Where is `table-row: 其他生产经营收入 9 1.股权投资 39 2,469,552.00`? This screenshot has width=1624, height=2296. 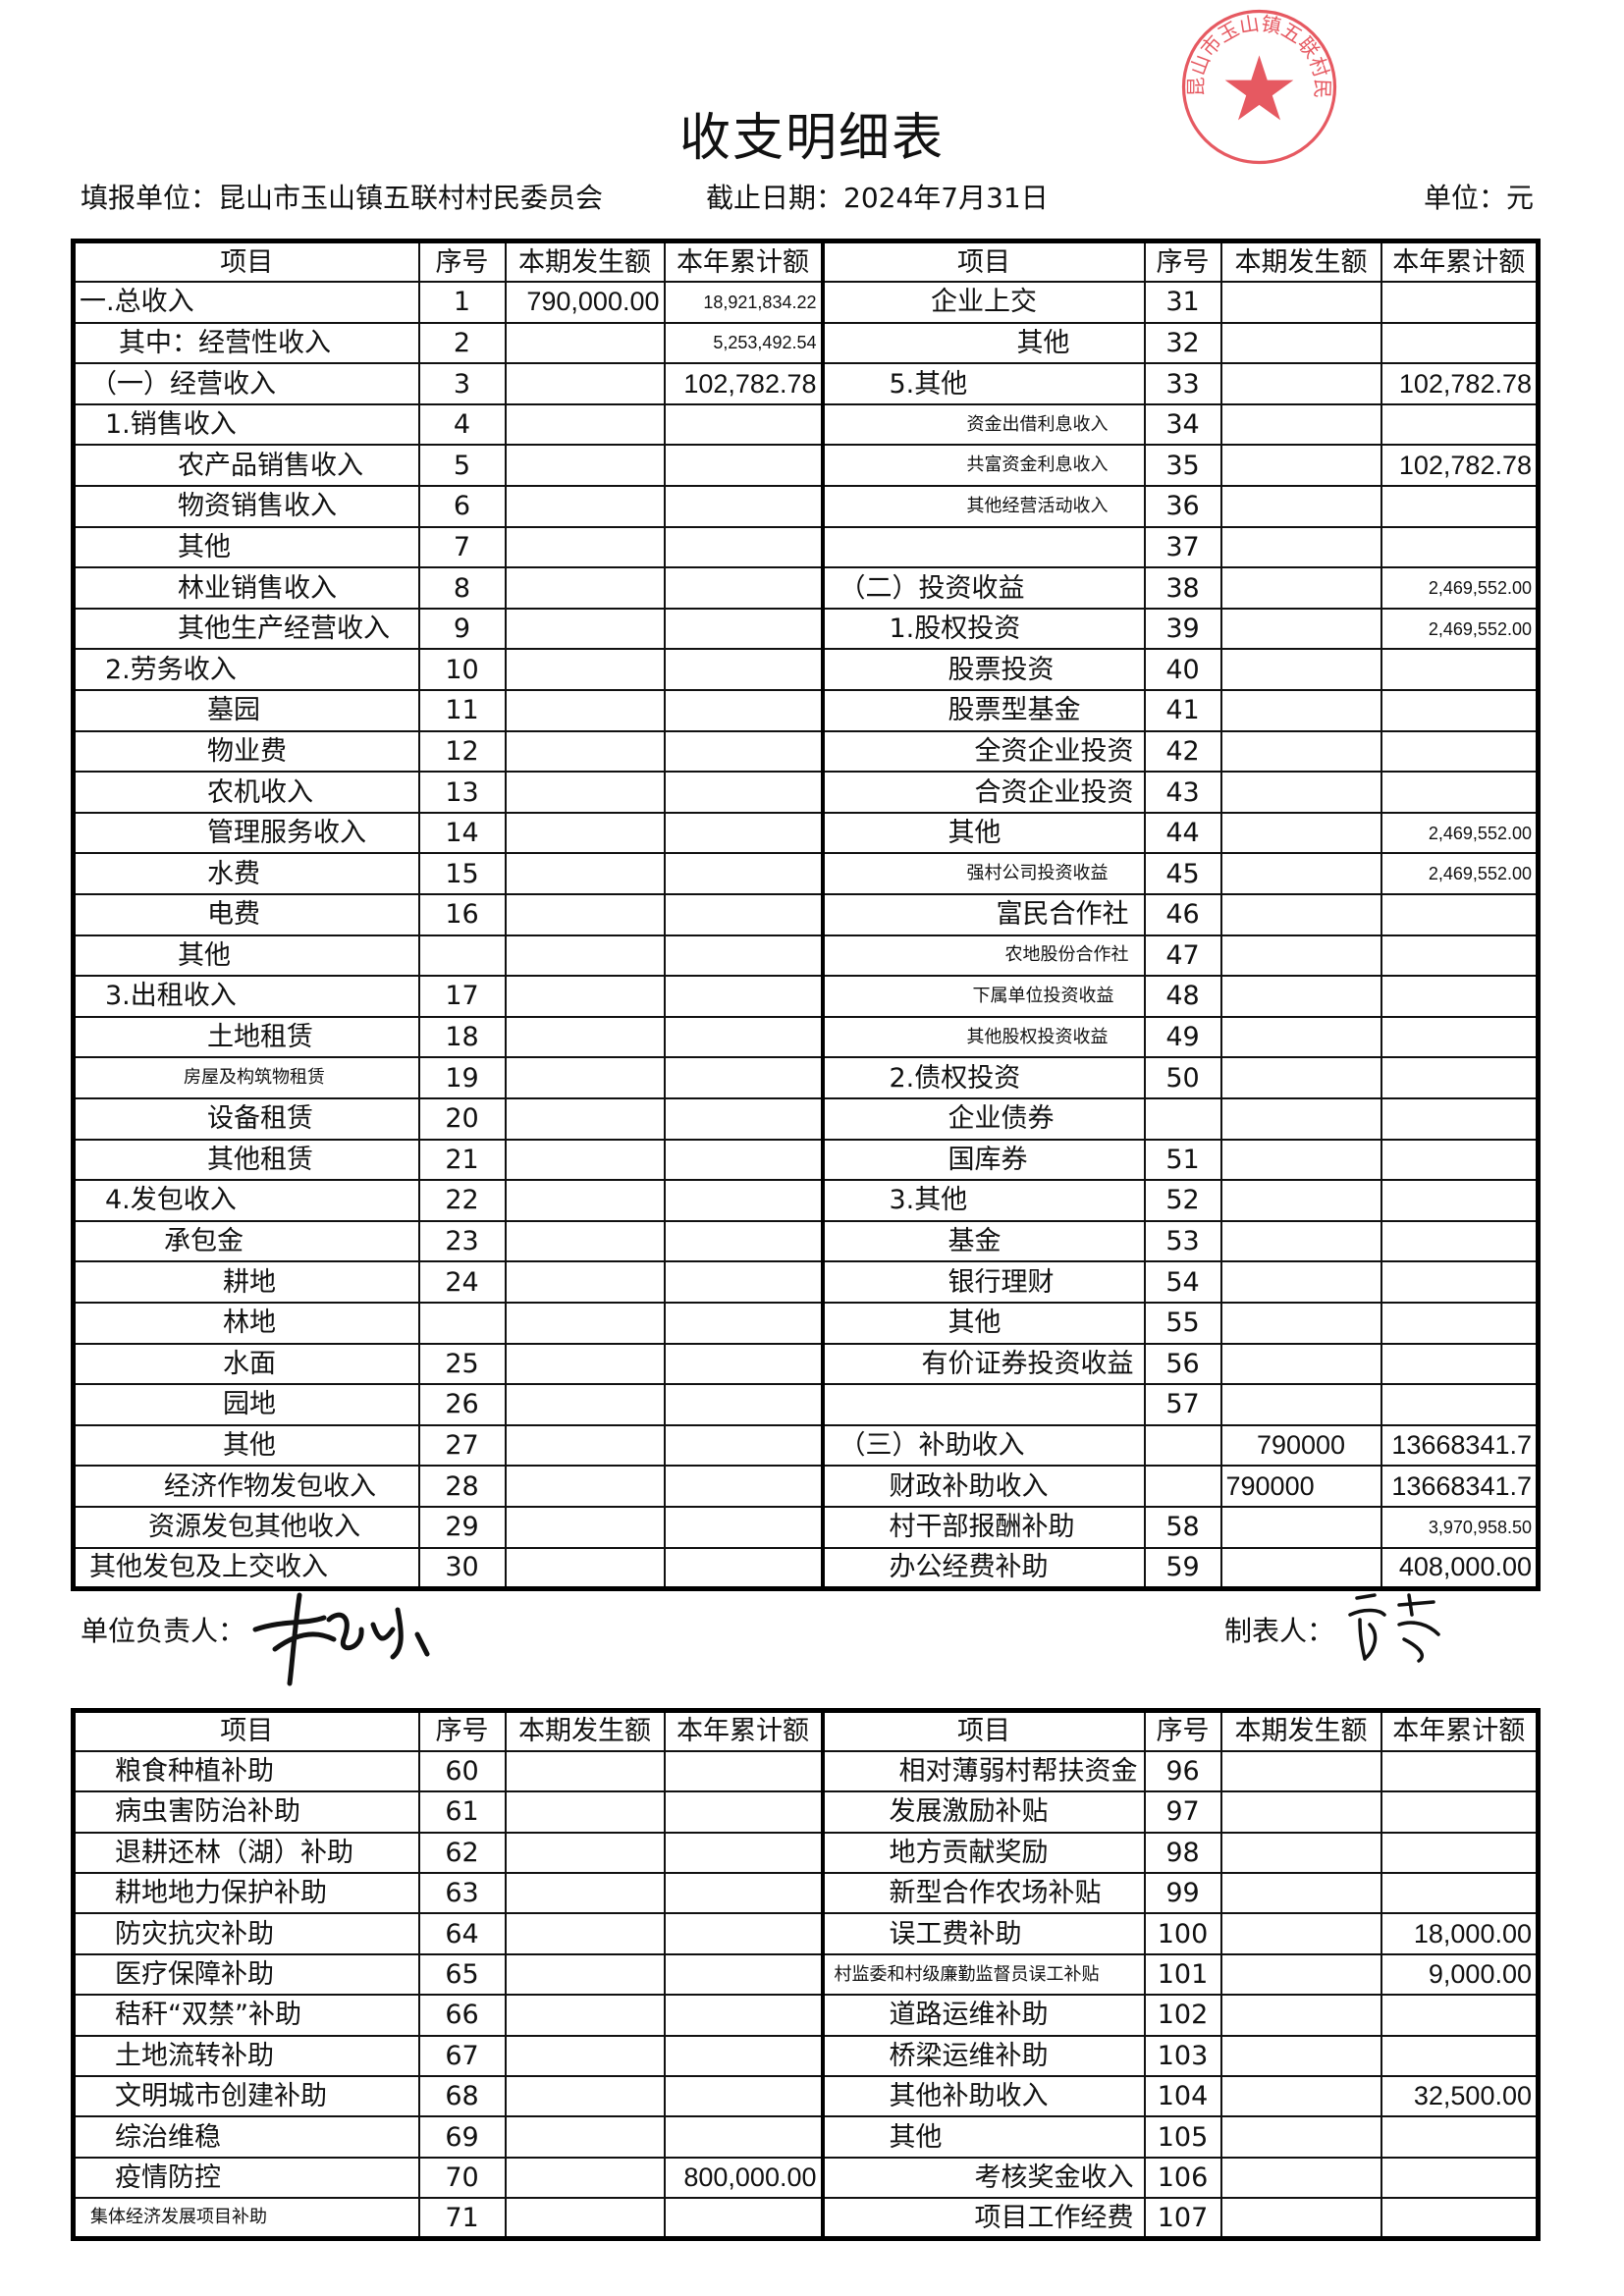
table-row: 其他生产经营收入 9 1.股权投资 39 2,469,552.00 is located at coordinates (806, 629).